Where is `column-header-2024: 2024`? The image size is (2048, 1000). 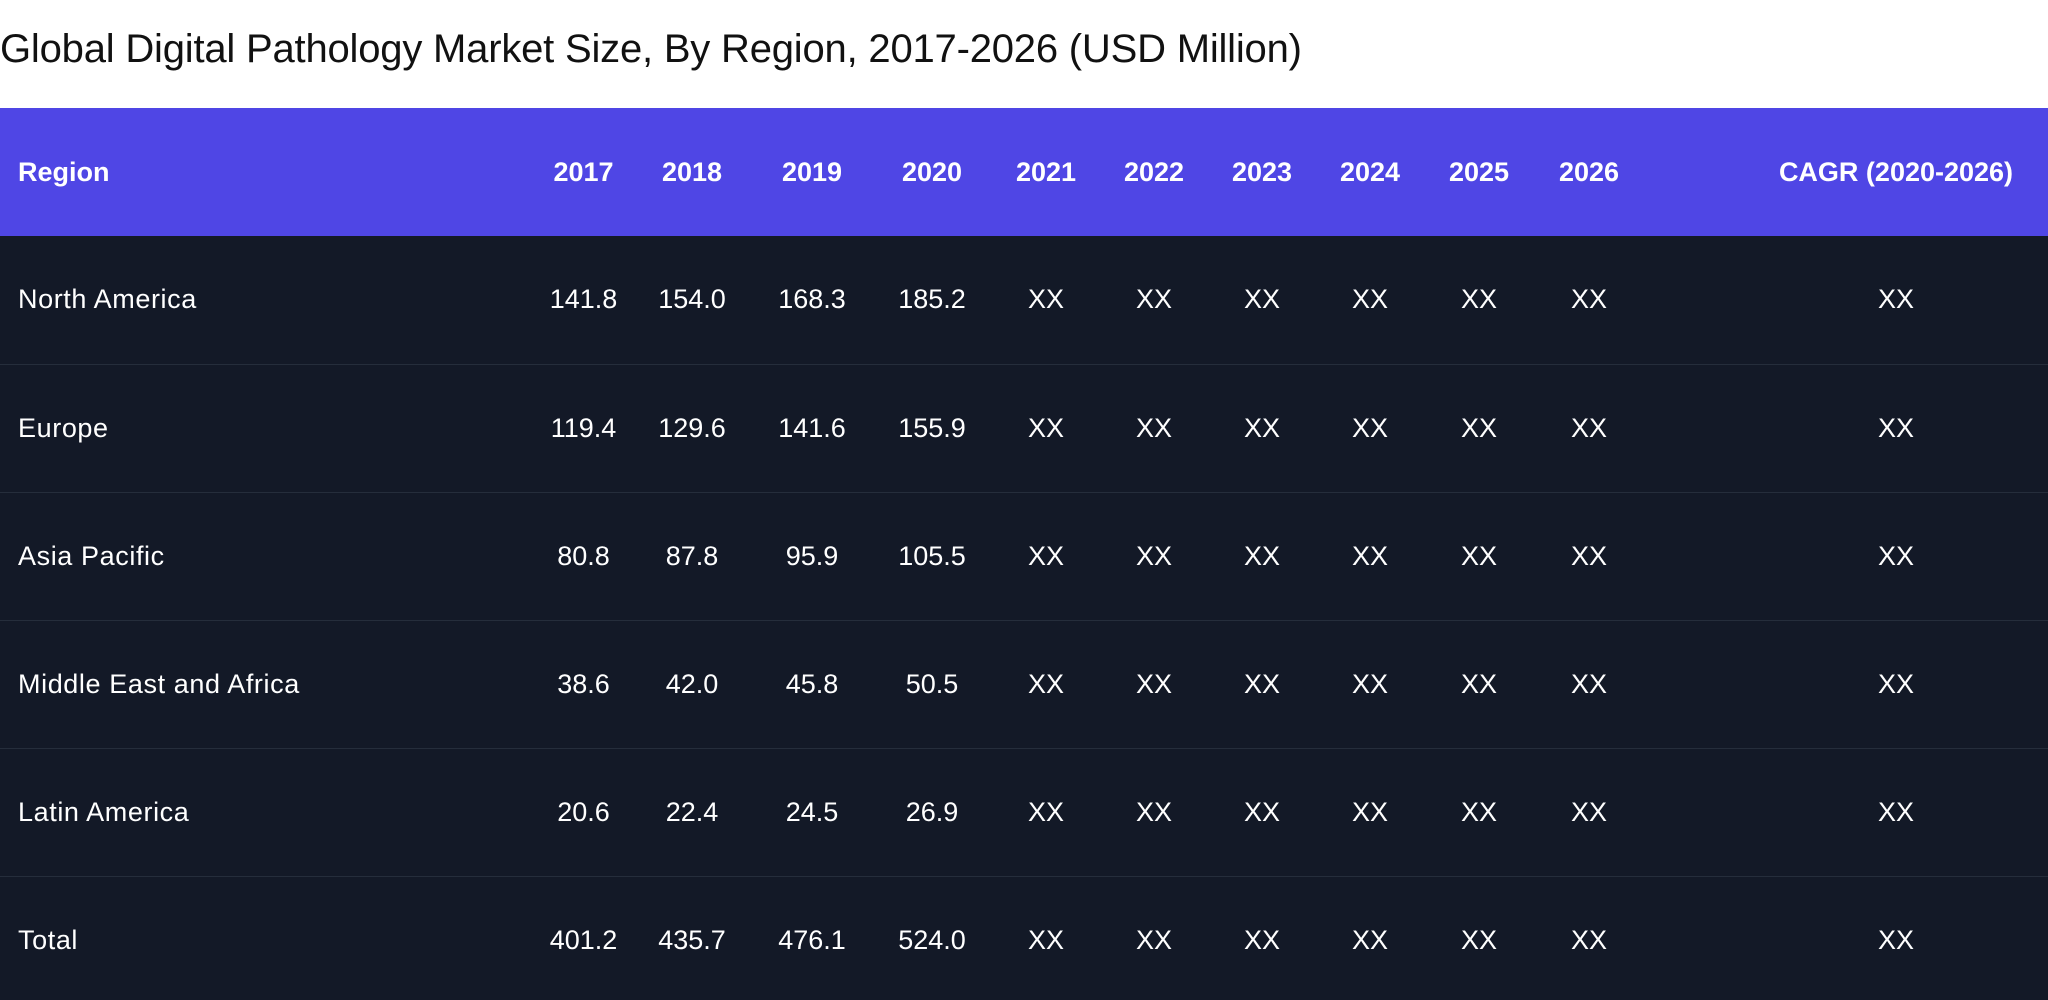
column-header-2024: 2024 is located at coordinates (1370, 171).